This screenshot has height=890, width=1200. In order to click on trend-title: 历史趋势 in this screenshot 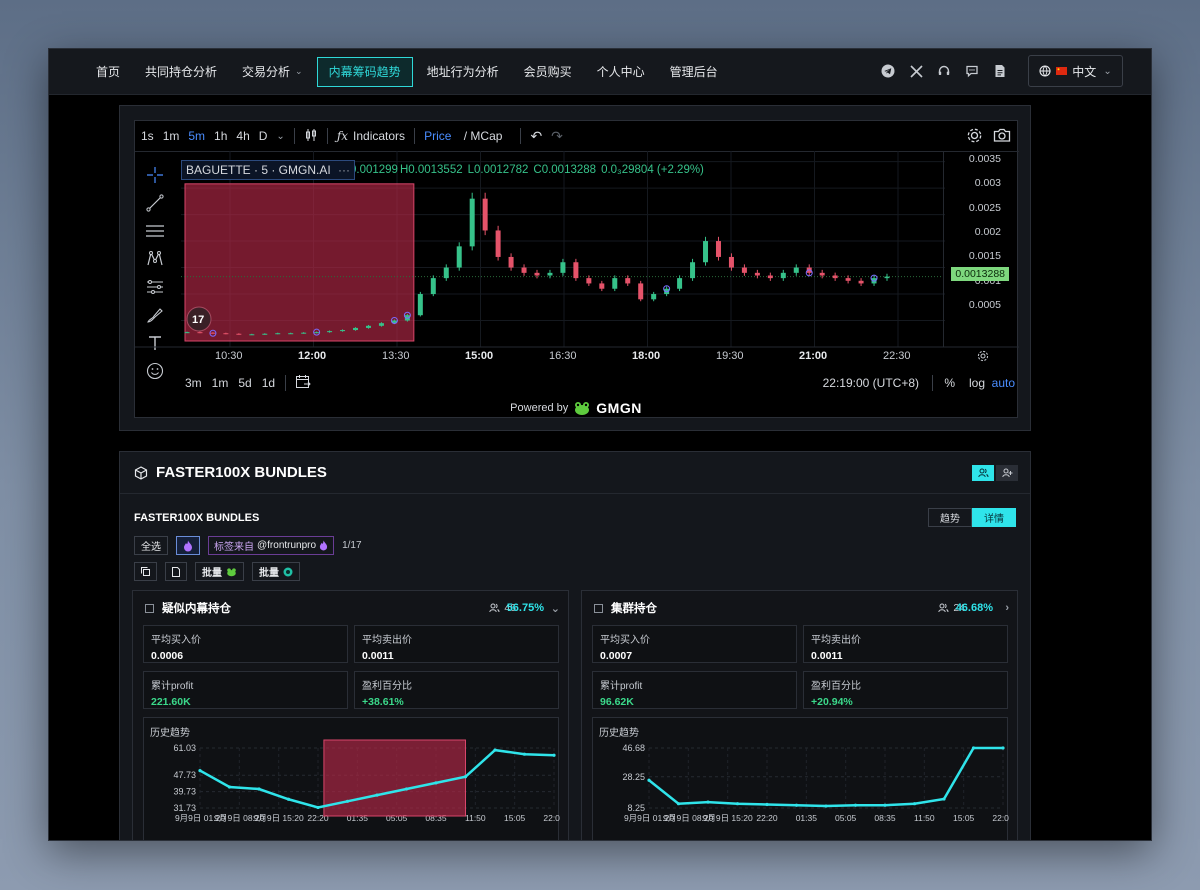, I will do `click(170, 733)`.